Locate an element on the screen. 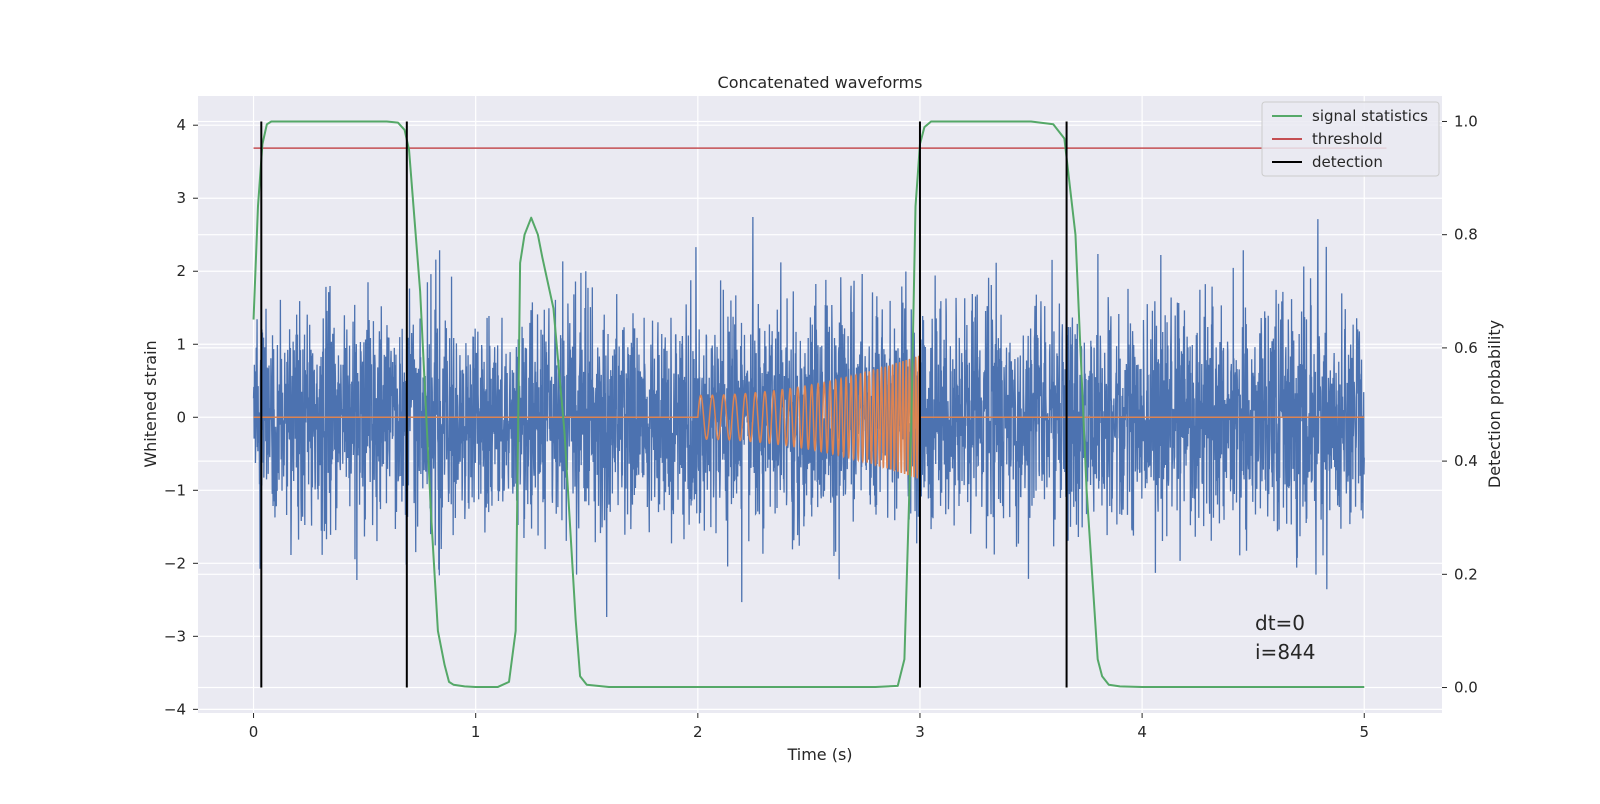 This screenshot has width=1600, height=804. annotation-index: i=844 is located at coordinates (1285, 652).